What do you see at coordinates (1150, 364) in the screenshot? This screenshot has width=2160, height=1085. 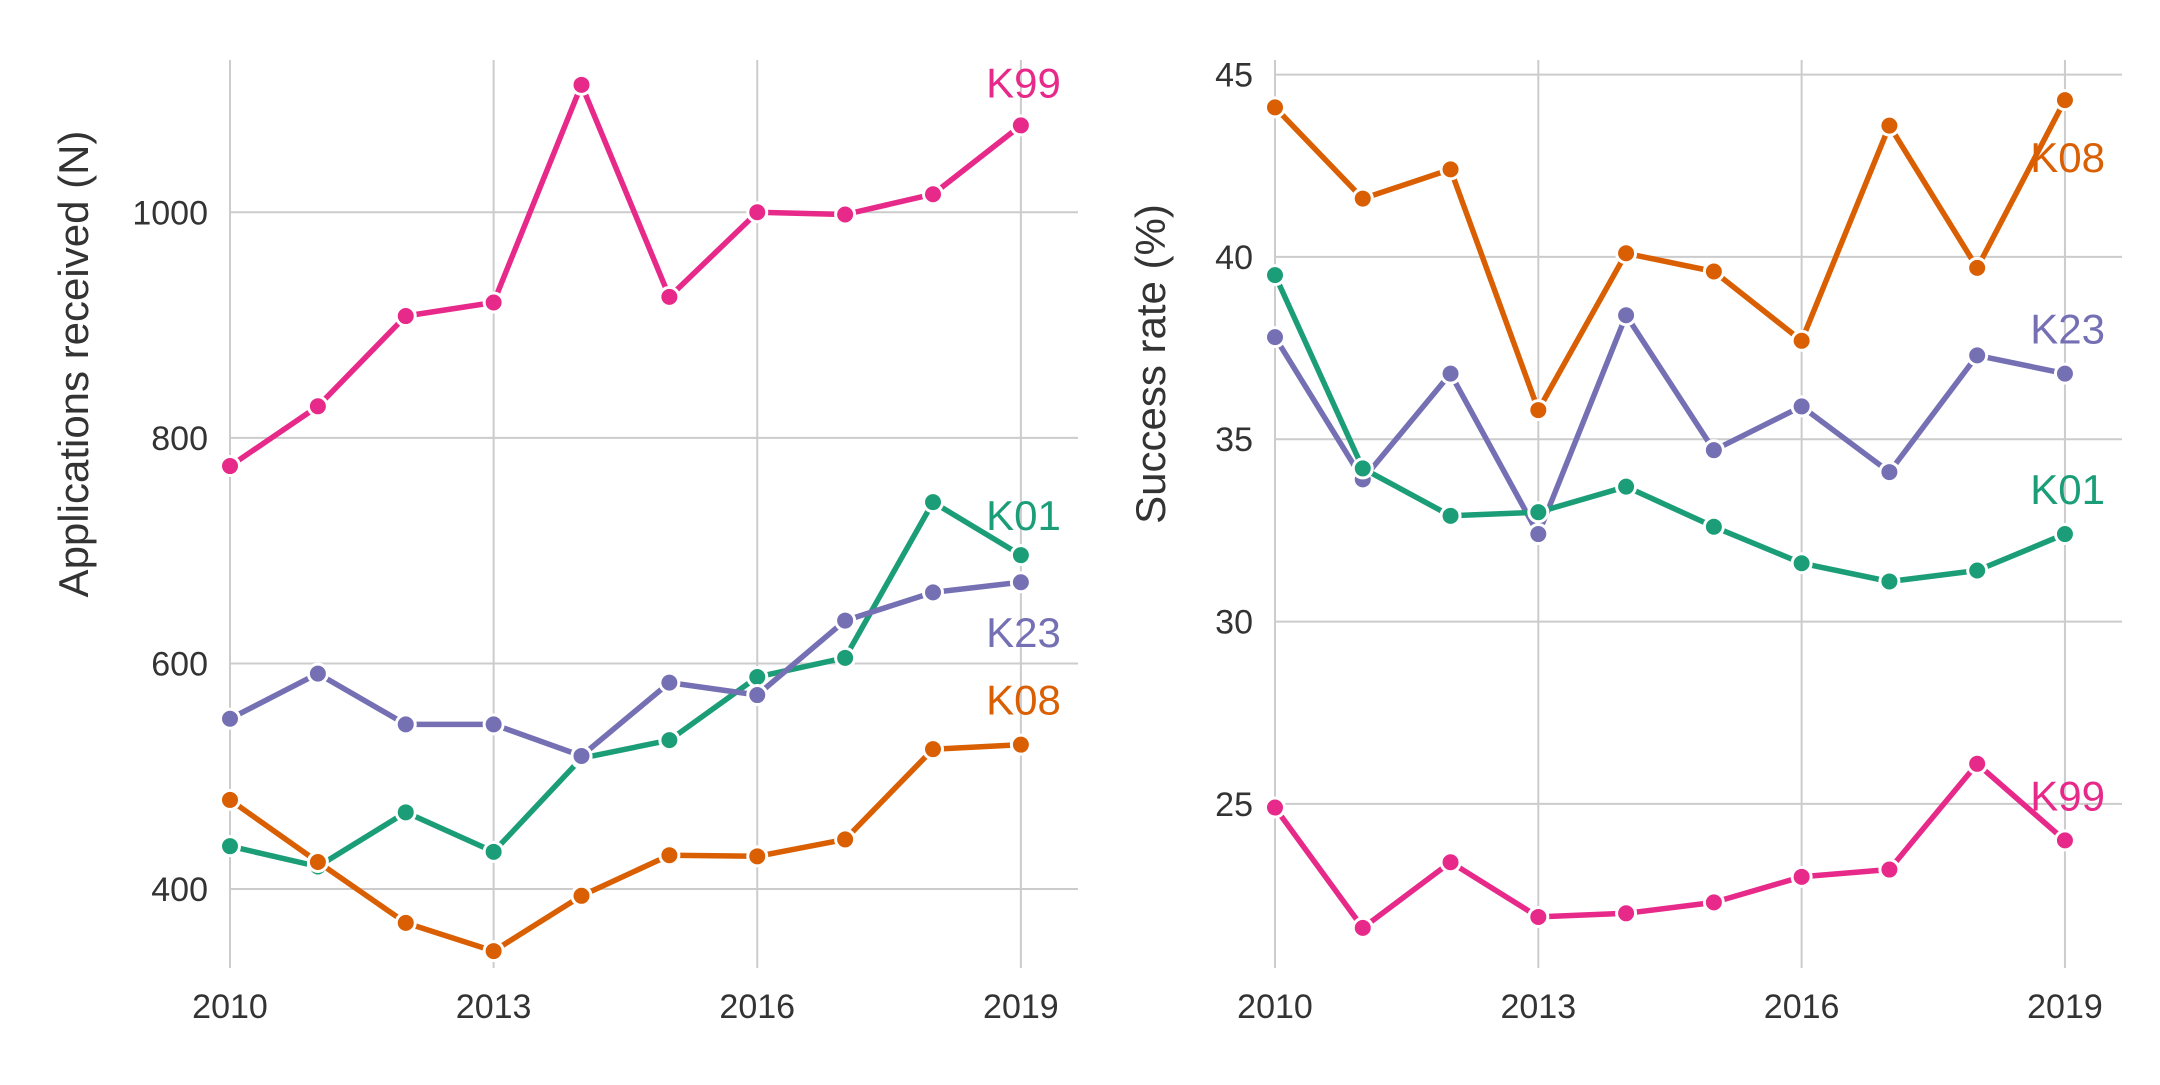 I see `y-axis-label: Success rate (%)` at bounding box center [1150, 364].